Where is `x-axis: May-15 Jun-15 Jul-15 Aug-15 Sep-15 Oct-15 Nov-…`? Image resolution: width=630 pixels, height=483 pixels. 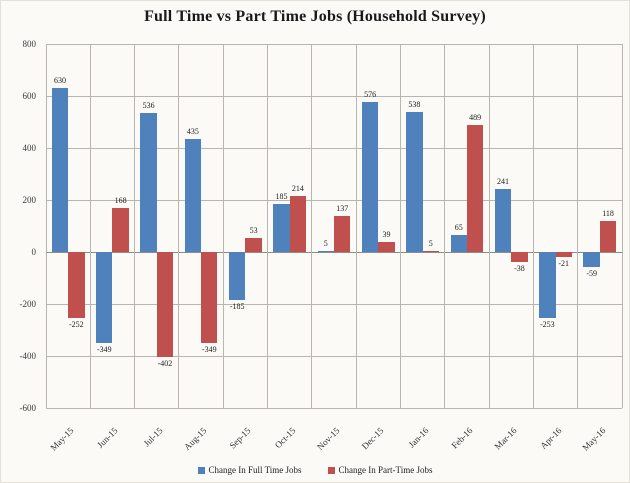 x-axis: May-15 Jun-15 Jul-15 Aug-15 Sep-15 Oct-15 Nov-… is located at coordinates (334, 434).